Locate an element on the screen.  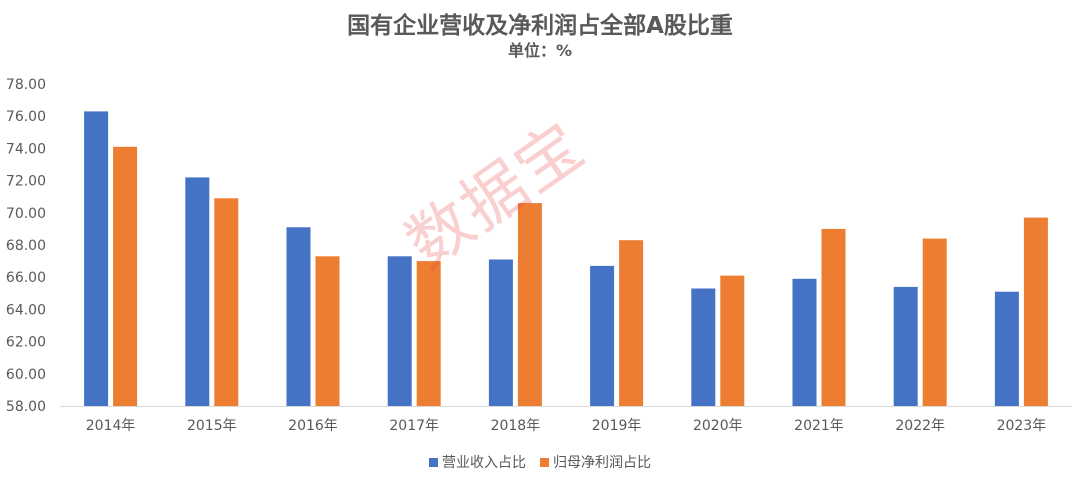
bar-series2-2020年 is located at coordinates (732, 340).